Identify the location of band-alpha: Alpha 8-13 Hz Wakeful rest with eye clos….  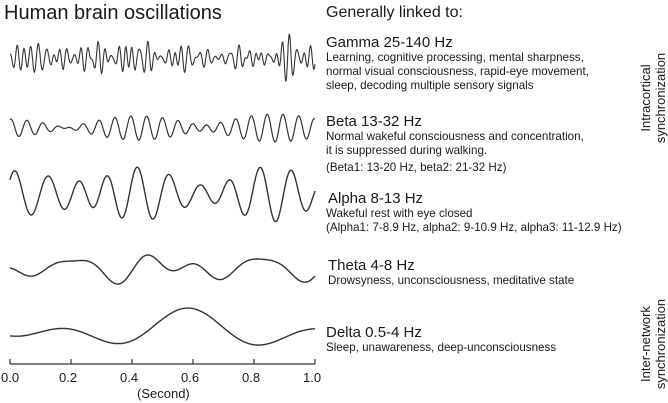
(474, 212).